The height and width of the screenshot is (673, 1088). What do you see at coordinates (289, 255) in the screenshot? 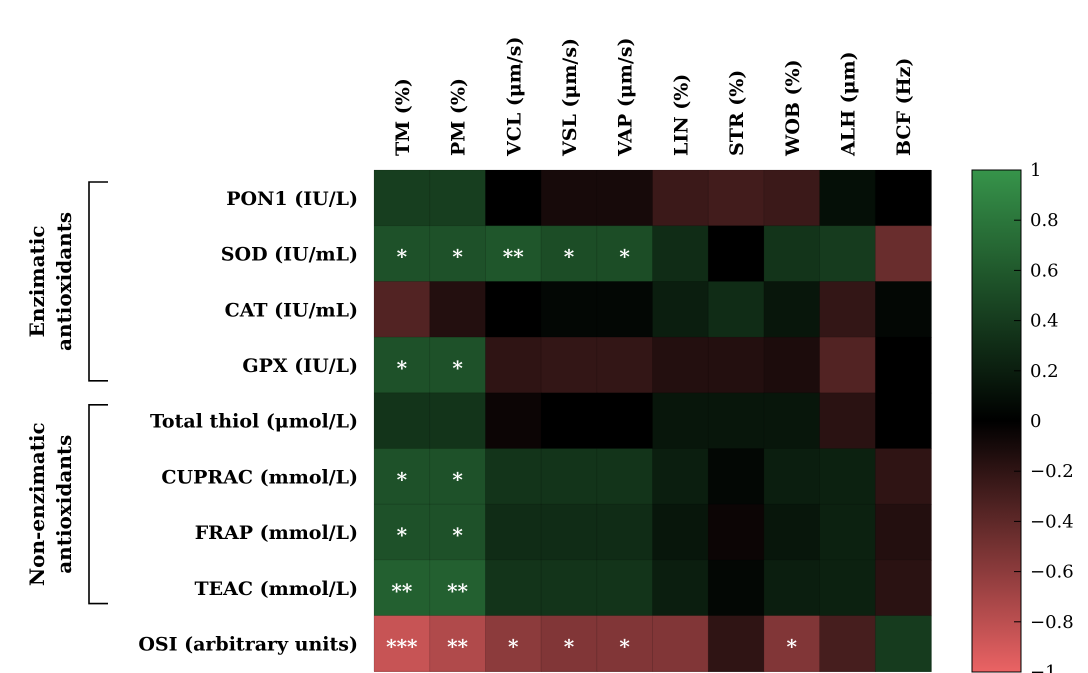
I see `row-label: SOD (IU/mL)` at bounding box center [289, 255].